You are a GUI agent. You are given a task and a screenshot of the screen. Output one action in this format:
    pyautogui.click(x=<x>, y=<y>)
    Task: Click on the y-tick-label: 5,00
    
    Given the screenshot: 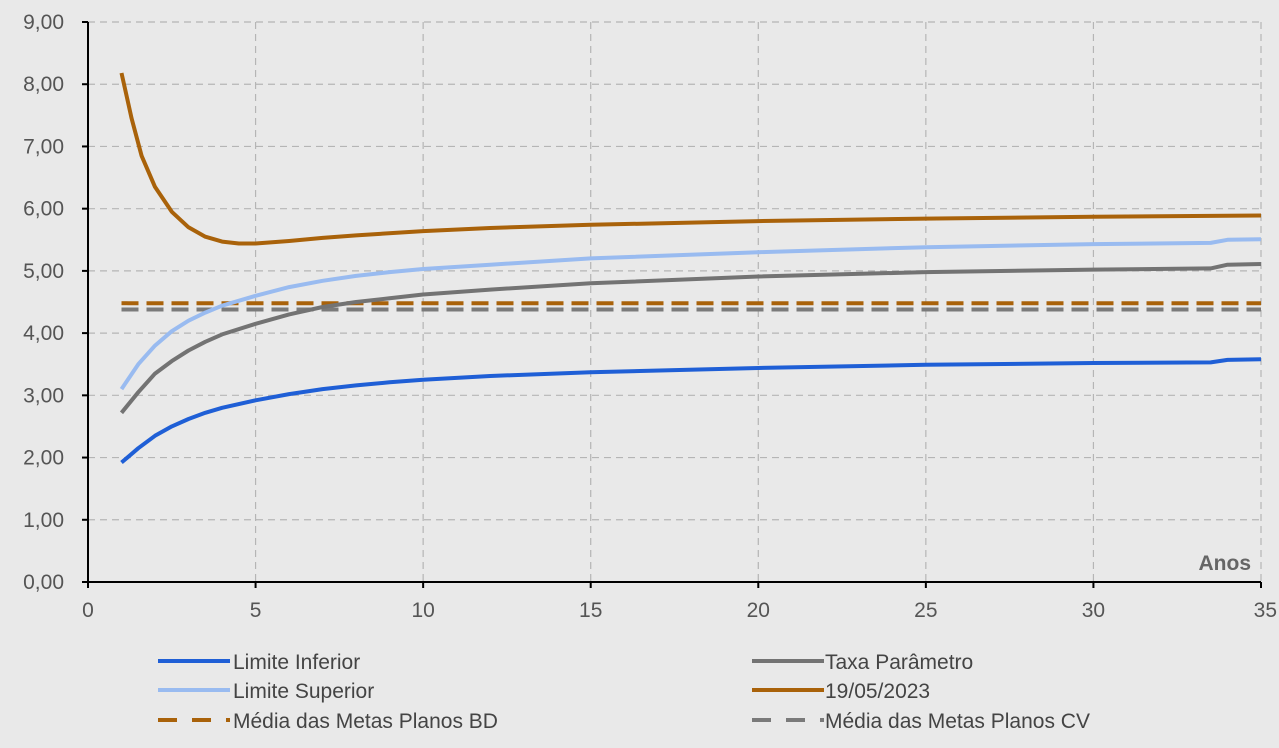 What is the action you would take?
    pyautogui.click(x=43, y=271)
    